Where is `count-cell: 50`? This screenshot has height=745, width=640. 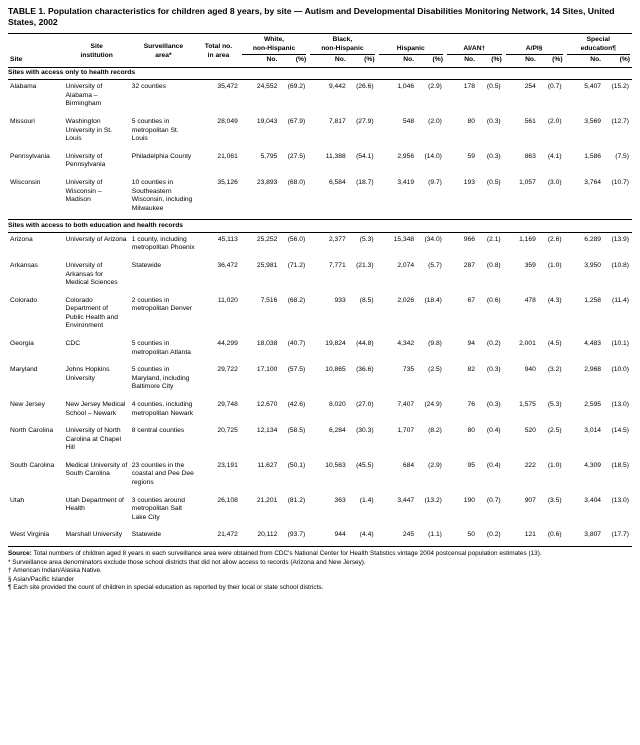 count-cell: 50 is located at coordinates (471, 535).